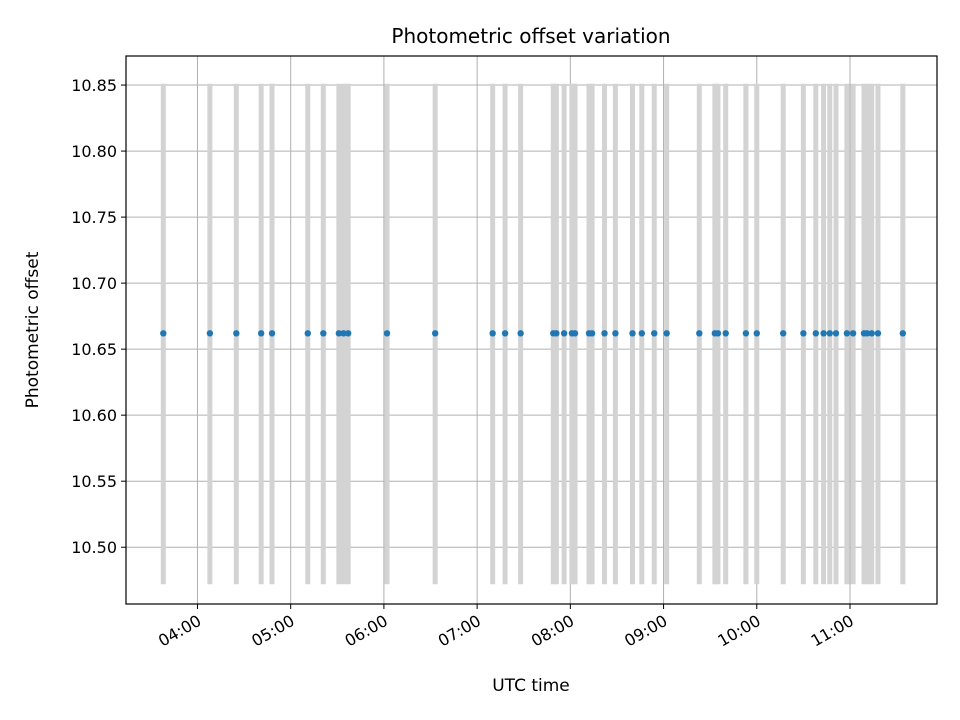 Image resolution: width=960 pixels, height=720 pixels. Describe the element at coordinates (94, 547) in the screenshot. I see `y-tick-label: 10.50` at that location.